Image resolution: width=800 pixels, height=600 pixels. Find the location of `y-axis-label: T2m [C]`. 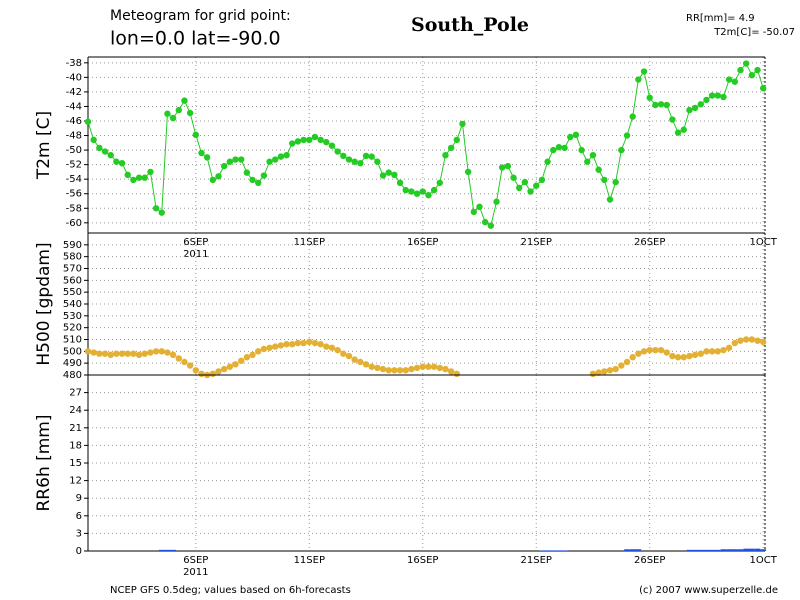

y-axis-label: T2m [C] is located at coordinates (44, 145).